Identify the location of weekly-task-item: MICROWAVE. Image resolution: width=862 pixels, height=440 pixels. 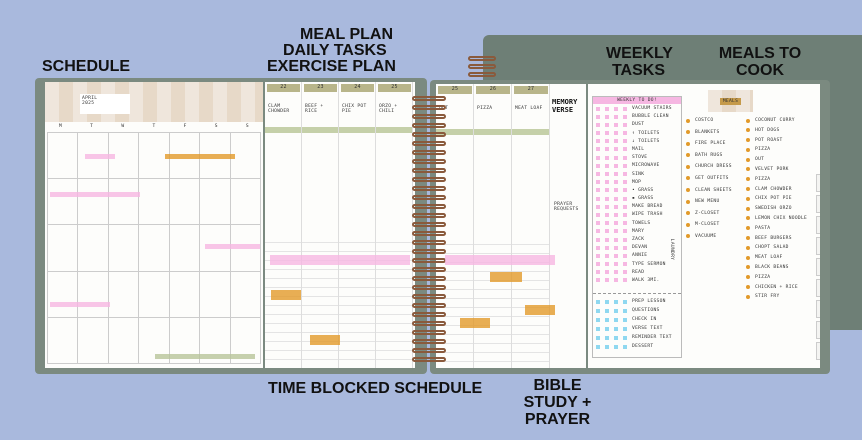
(634, 165).